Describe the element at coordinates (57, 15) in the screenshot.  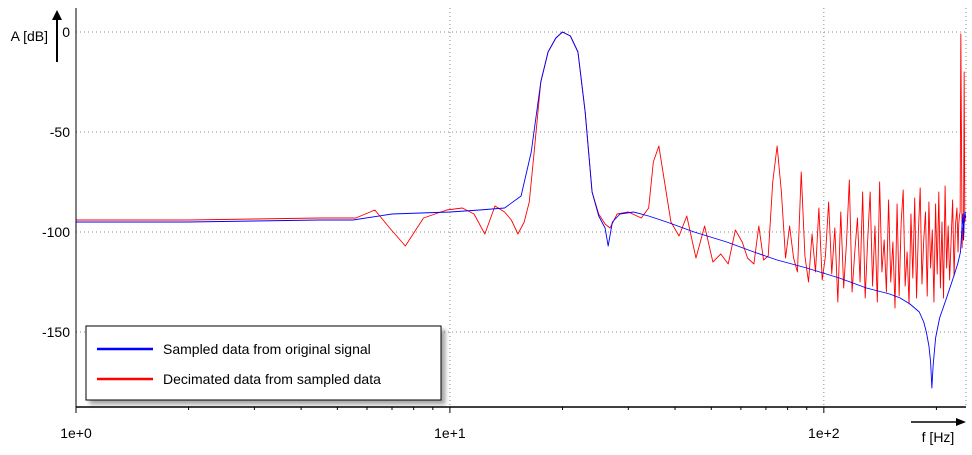
I see `y-axis-arrow-icon` at that location.